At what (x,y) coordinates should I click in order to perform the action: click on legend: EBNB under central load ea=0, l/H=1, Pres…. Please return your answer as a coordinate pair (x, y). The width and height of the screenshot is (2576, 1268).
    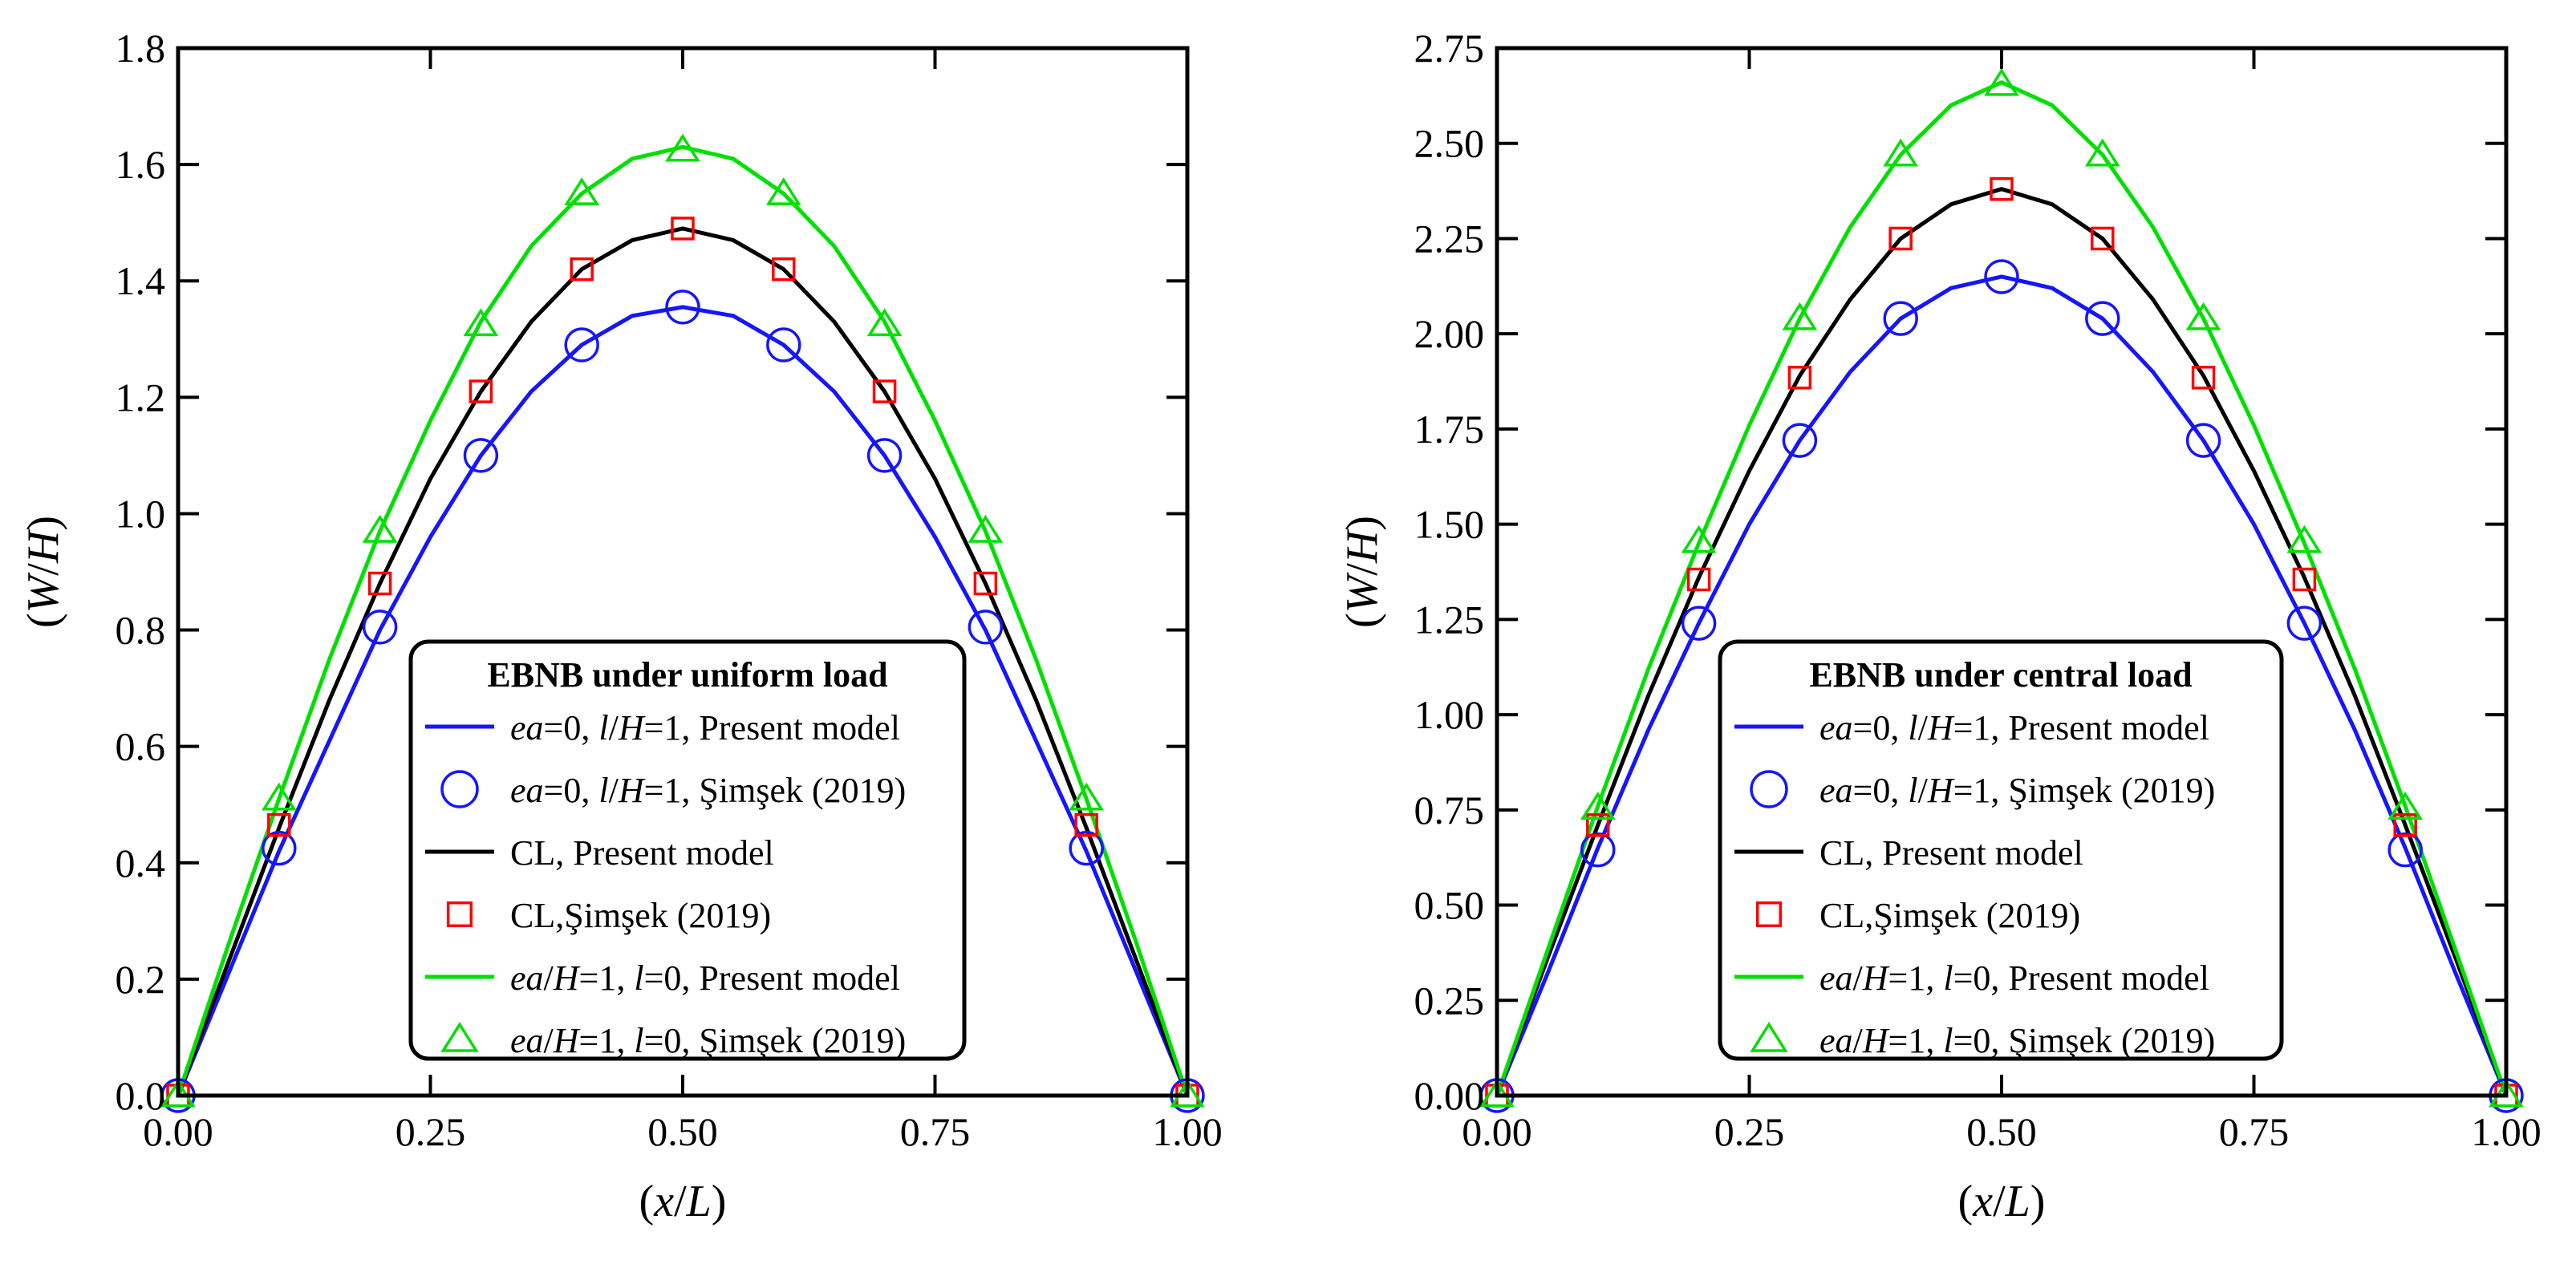
    Looking at the image, I should click on (2001, 850).